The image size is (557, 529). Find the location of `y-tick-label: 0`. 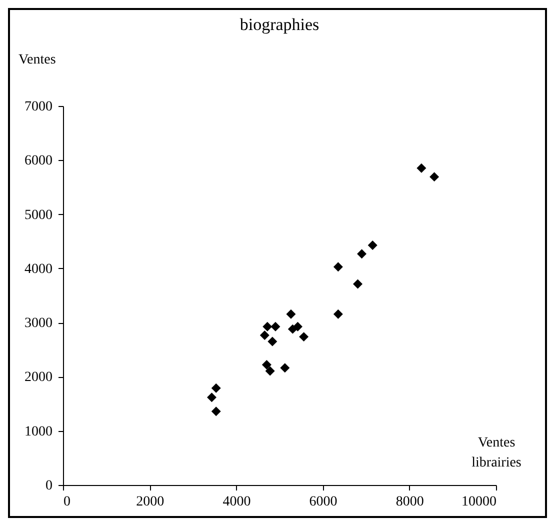

y-tick-label: 0 is located at coordinates (49, 486).